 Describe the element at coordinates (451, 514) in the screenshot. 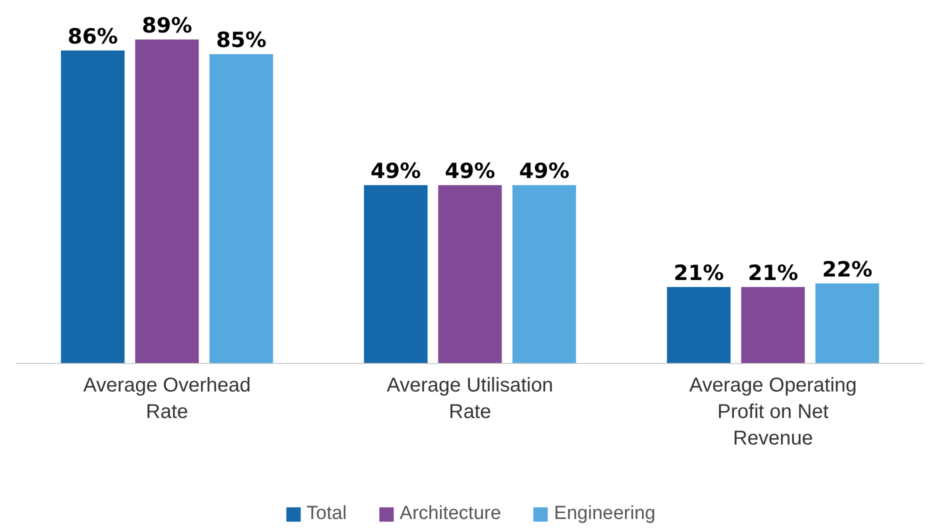

I see `legend-label: Architecture` at that location.